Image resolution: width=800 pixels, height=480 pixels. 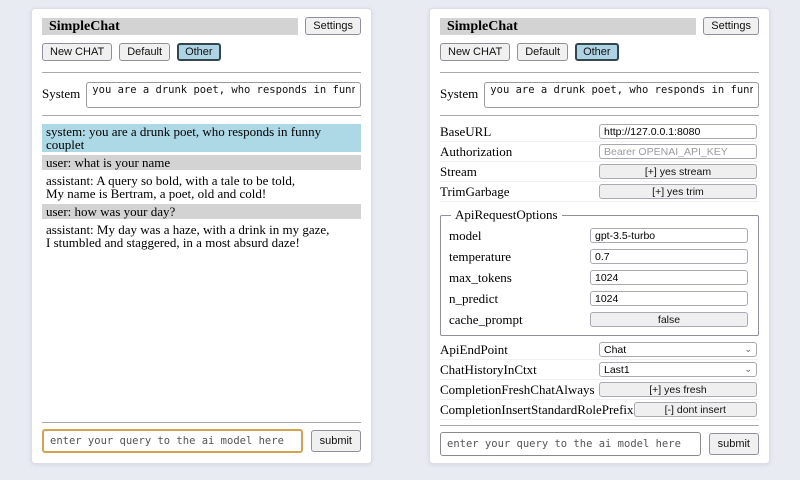 What do you see at coordinates (517, 389) in the screenshot?
I see `completionfreshchatalways-label: CompletionFreshChatAlways` at bounding box center [517, 389].